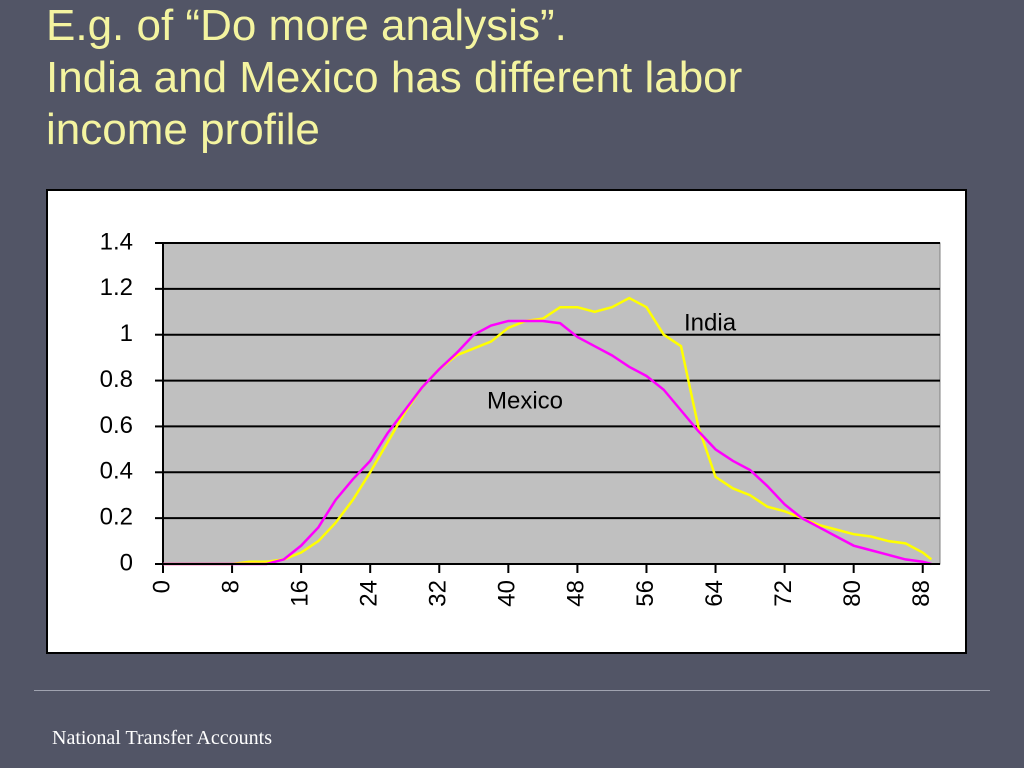 This screenshot has width=1024, height=768. I want to click on x-tick-label: 72, so click(783, 593).